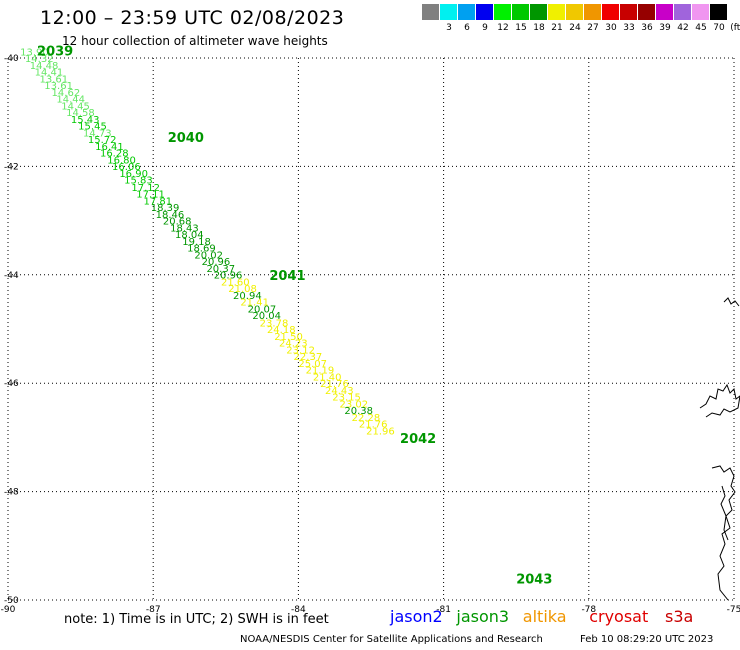  Describe the element at coordinates (158, 201) in the screenshot. I see `wave-height-value: 17.81` at that location.